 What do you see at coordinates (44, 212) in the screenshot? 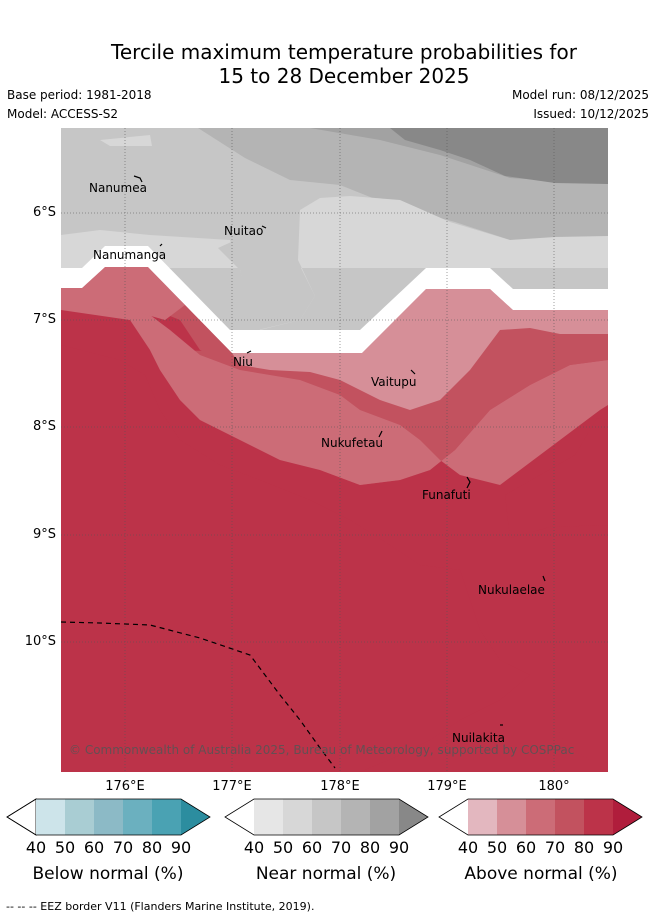
I see `lat-label-6s: 6°S` at bounding box center [44, 212].